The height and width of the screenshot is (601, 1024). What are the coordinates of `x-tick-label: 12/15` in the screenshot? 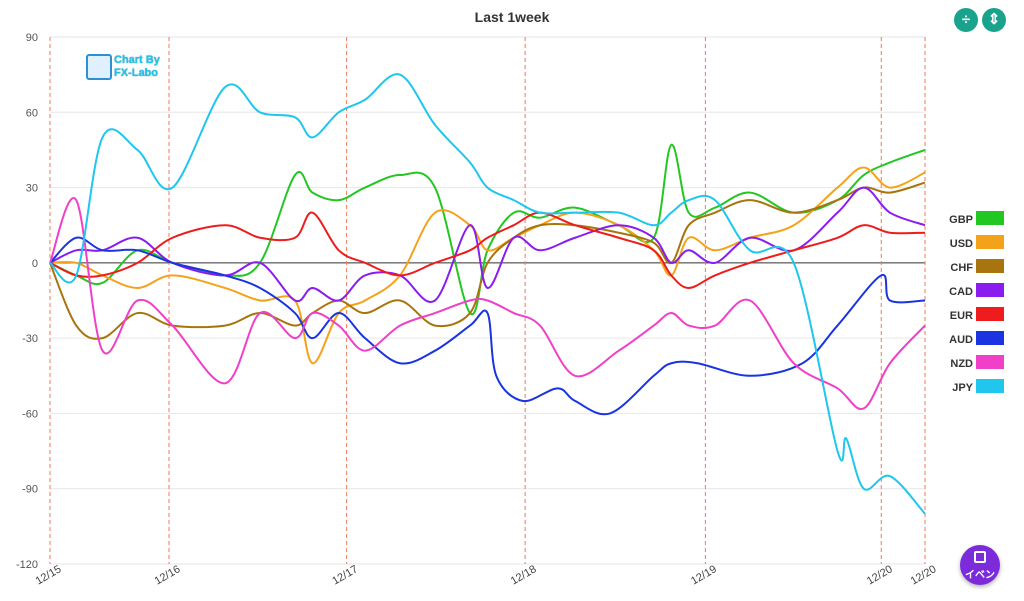 It's located at (49, 575).